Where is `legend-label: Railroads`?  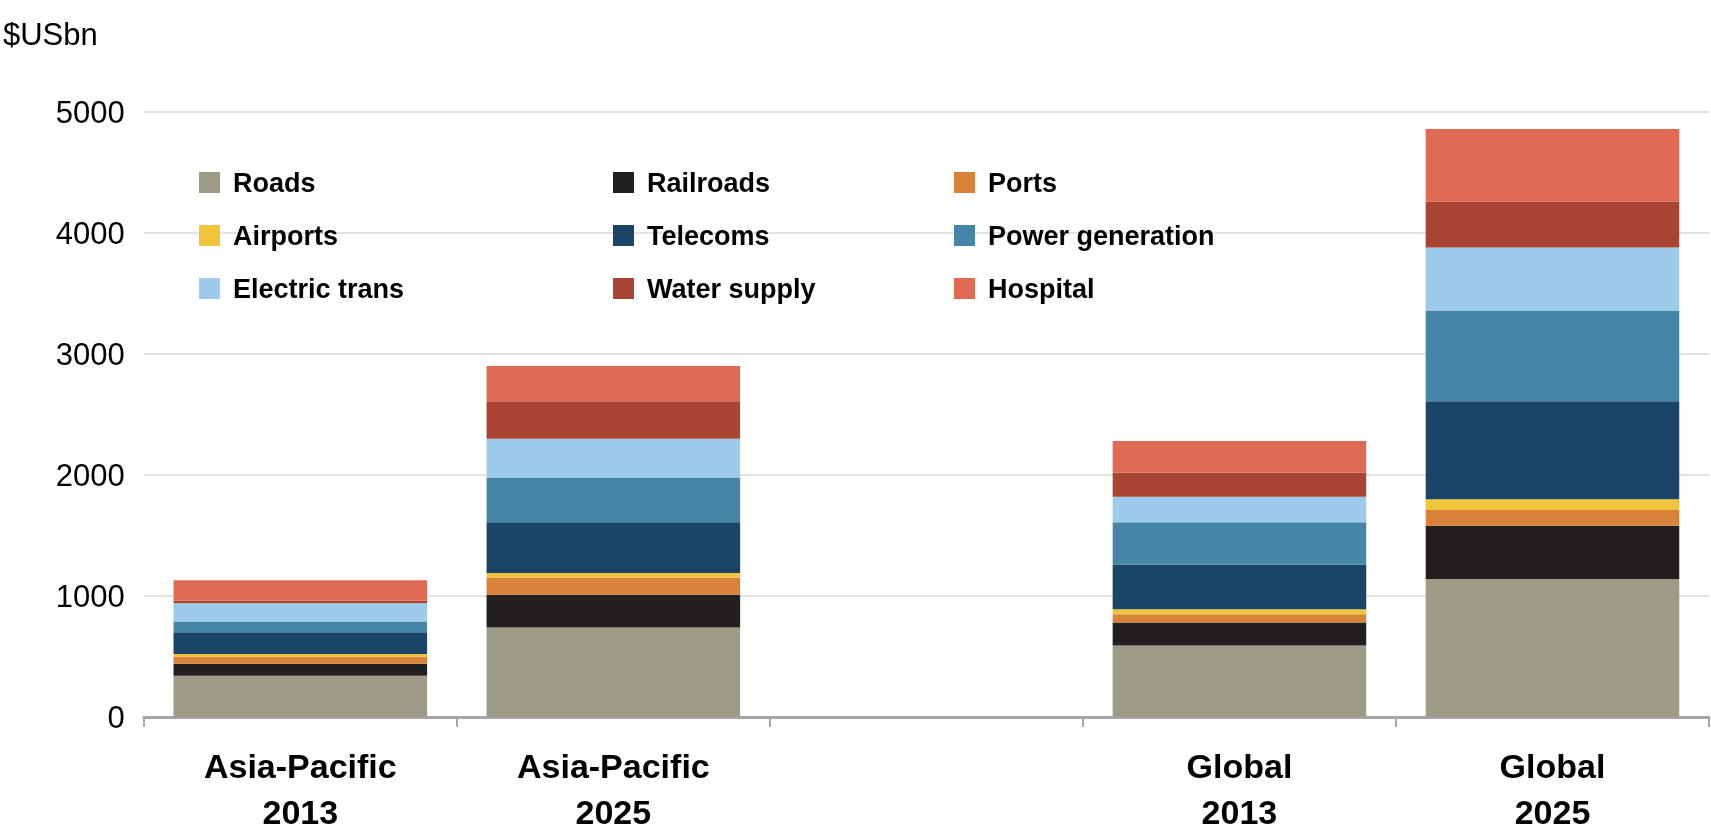 legend-label: Railroads is located at coordinates (709, 182).